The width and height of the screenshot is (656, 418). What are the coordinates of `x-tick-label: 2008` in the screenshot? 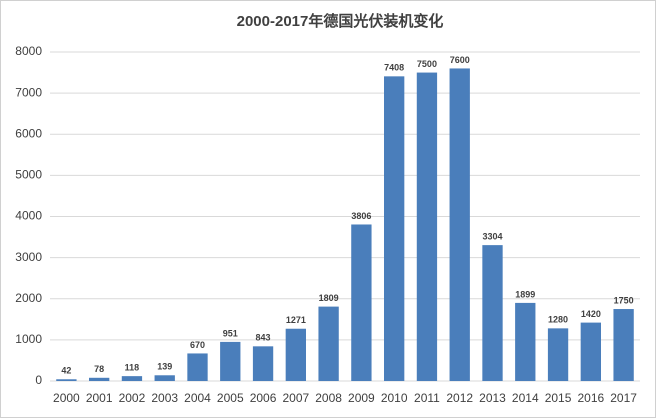 It's located at (328, 398).